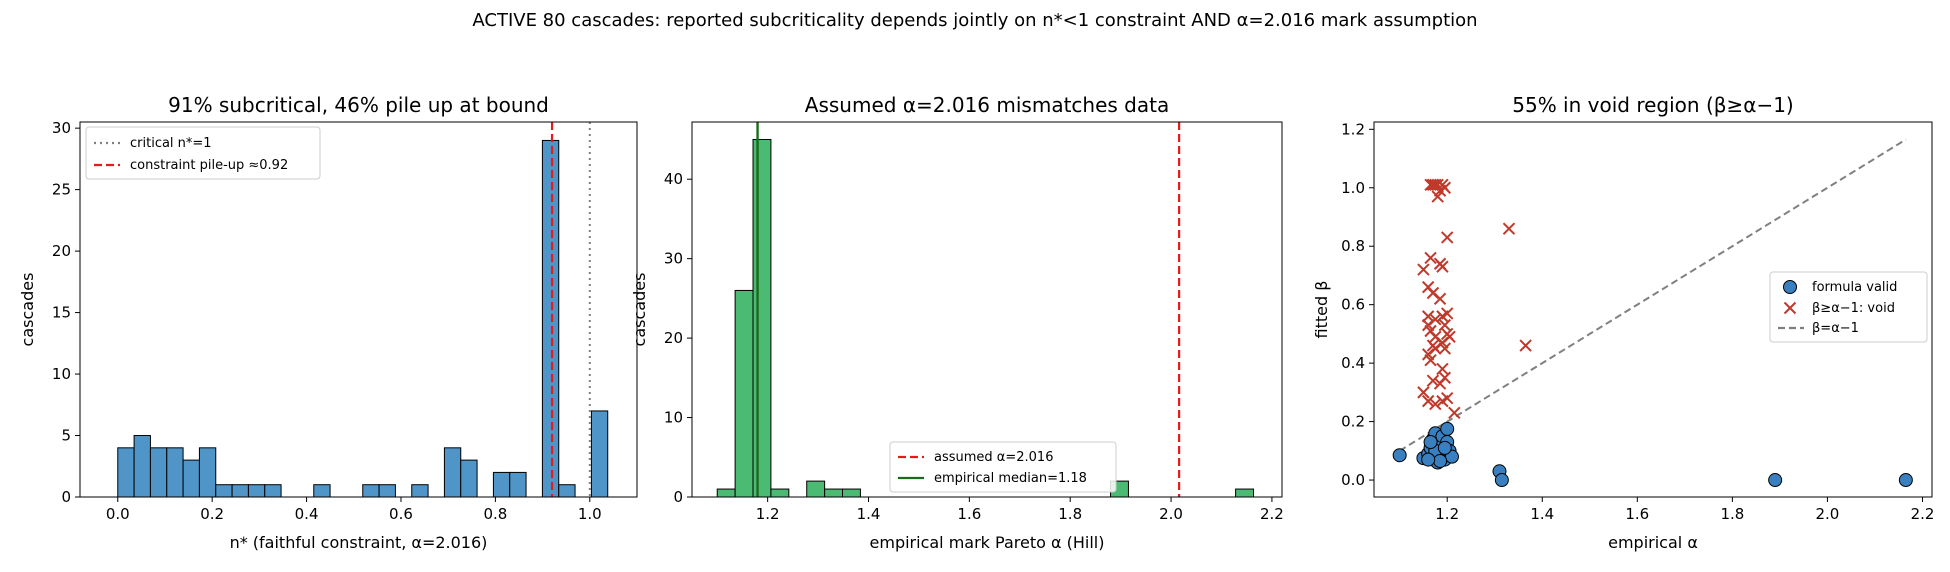  What do you see at coordinates (61, 190) in the screenshot?
I see `y-tick-label: 25` at bounding box center [61, 190].